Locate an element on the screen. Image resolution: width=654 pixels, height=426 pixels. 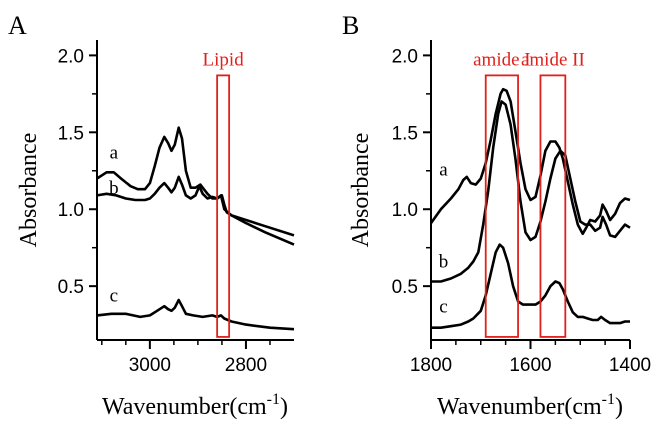
x-axis-label-b-sup: -1 is located at coordinates (608, 399).